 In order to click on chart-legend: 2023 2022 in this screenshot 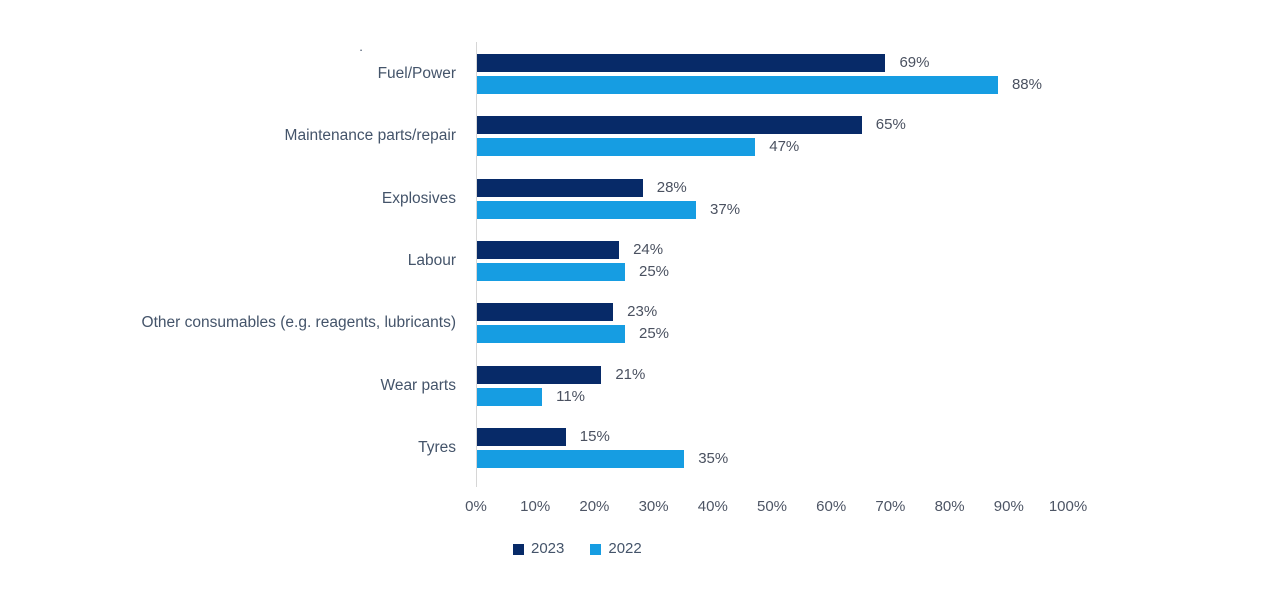, I will do `click(577, 549)`.